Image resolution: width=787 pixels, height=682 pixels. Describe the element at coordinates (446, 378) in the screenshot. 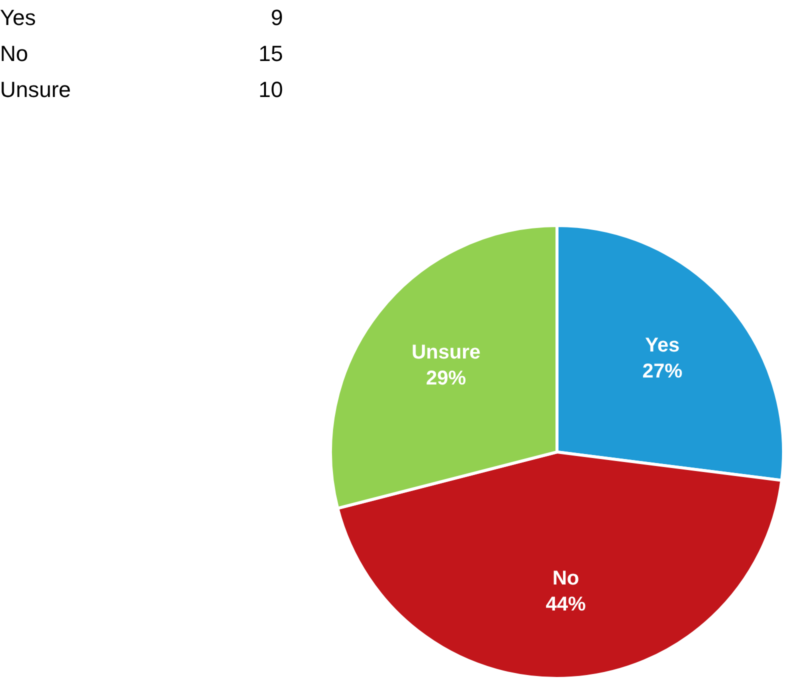

I see `data-label: 29%` at that location.